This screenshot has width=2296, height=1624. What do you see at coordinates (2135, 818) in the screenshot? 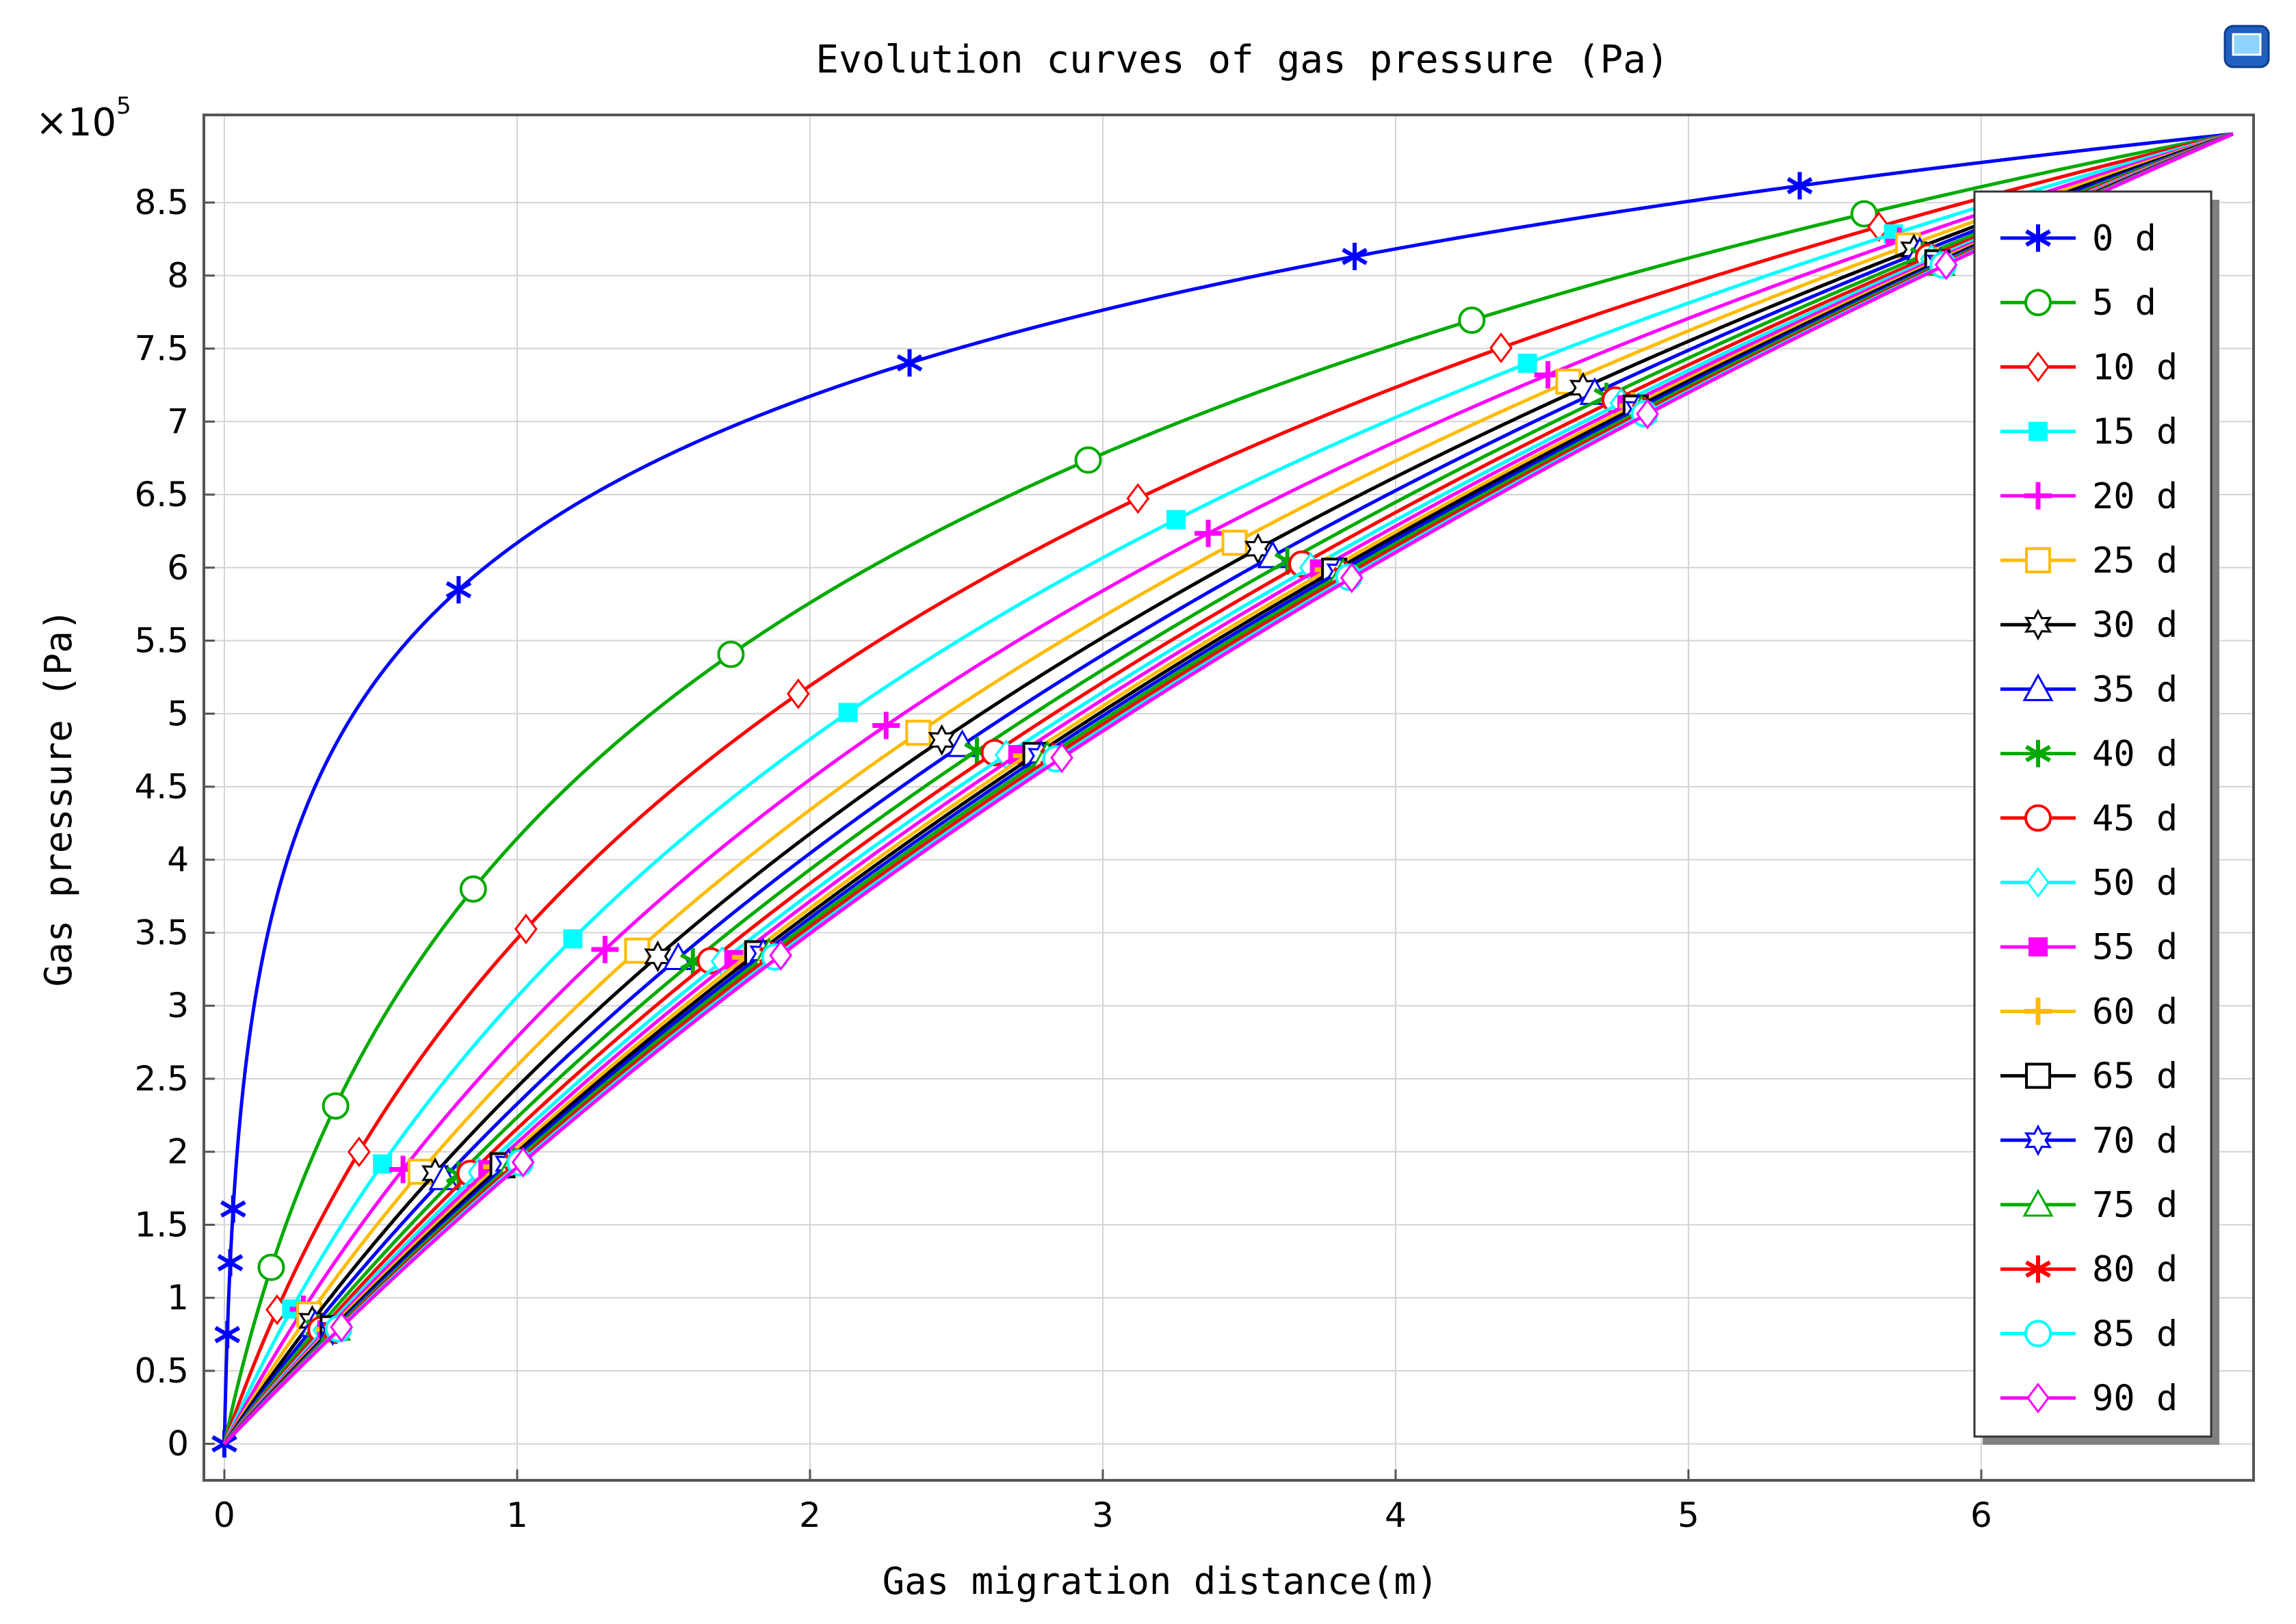
I see `legend-label: 45 d` at bounding box center [2135, 818].